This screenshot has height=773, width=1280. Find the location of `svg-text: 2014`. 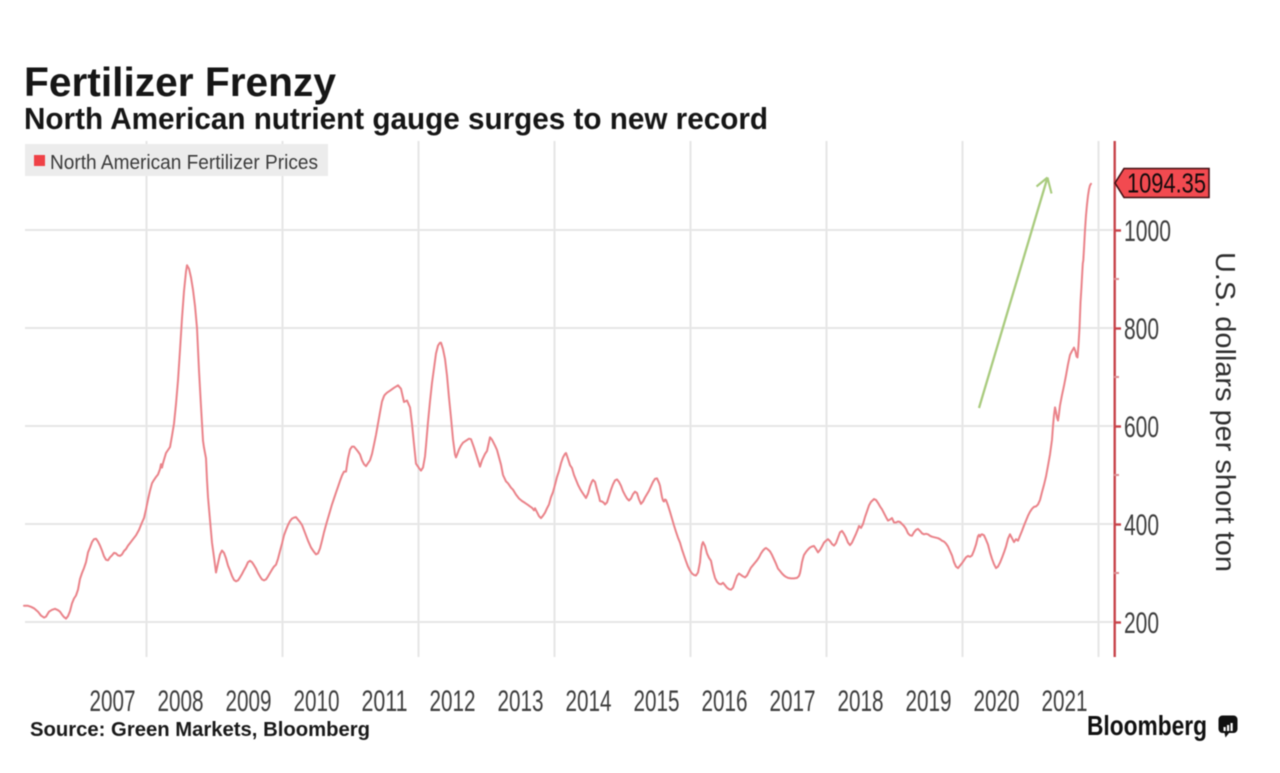

svg-text: 2014 is located at coordinates (589, 701).